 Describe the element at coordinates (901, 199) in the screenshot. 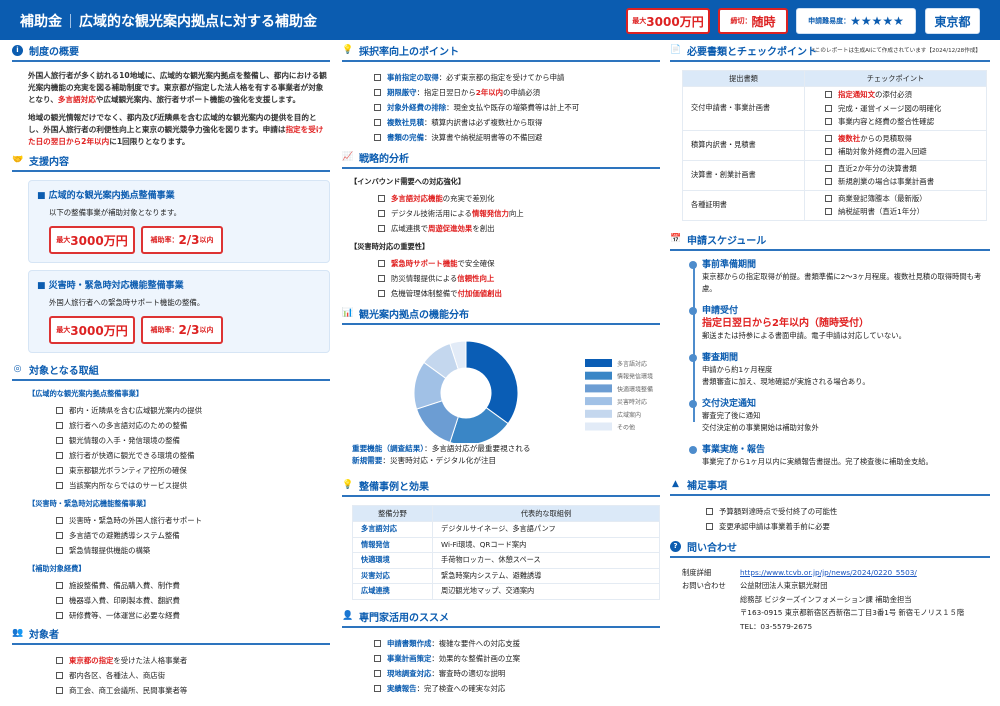

I see `checklist-item: 商業登記簿謄本（最新版）` at that location.